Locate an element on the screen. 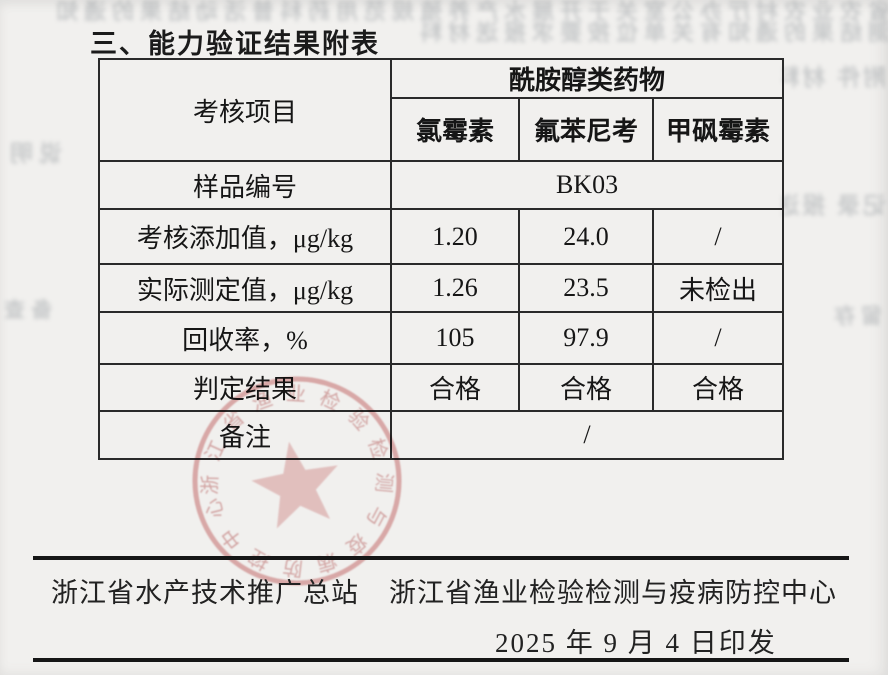 The height and width of the screenshot is (675, 888). bleed-through-text: 说明 is located at coordinates (33, 153).